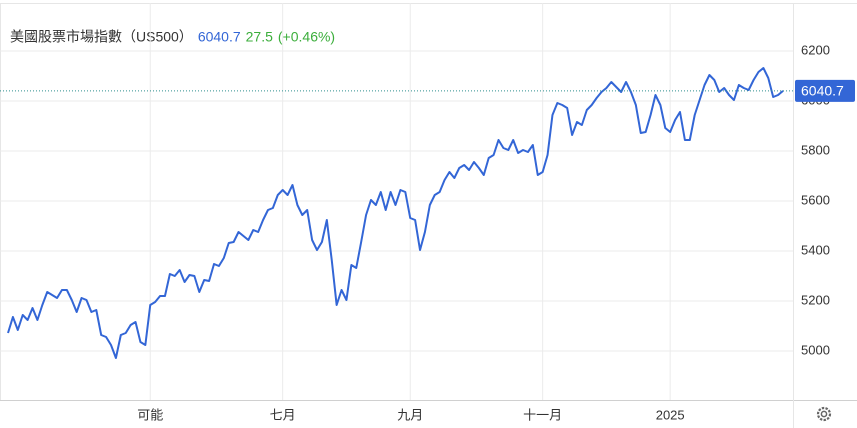 This screenshot has width=857, height=428. Describe the element at coordinates (283, 414) in the screenshot. I see `x-tick-label: 七月` at that location.